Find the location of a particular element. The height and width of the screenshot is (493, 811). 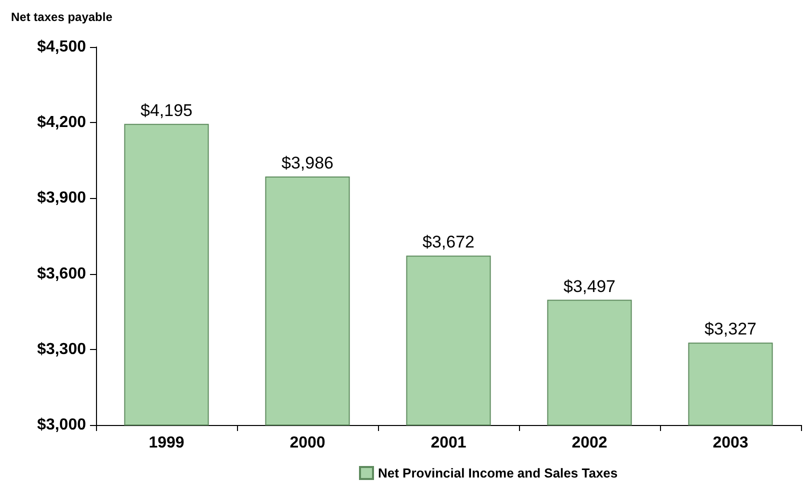

x-tick-label: 2003 is located at coordinates (730, 443).